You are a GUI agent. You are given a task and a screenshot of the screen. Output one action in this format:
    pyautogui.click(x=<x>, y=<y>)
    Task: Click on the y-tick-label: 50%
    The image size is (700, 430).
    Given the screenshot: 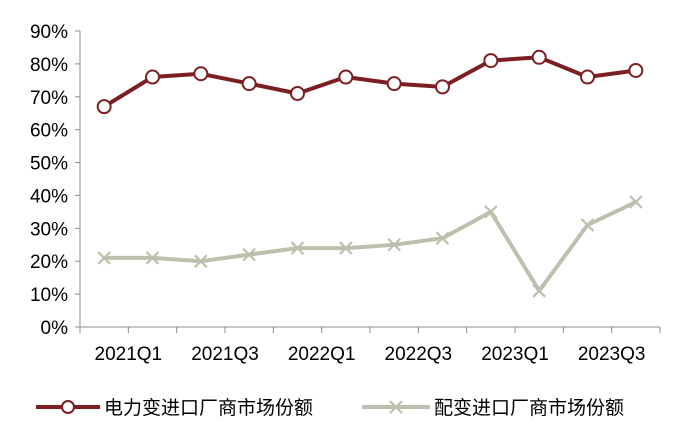 What is the action you would take?
    pyautogui.click(x=49, y=164)
    